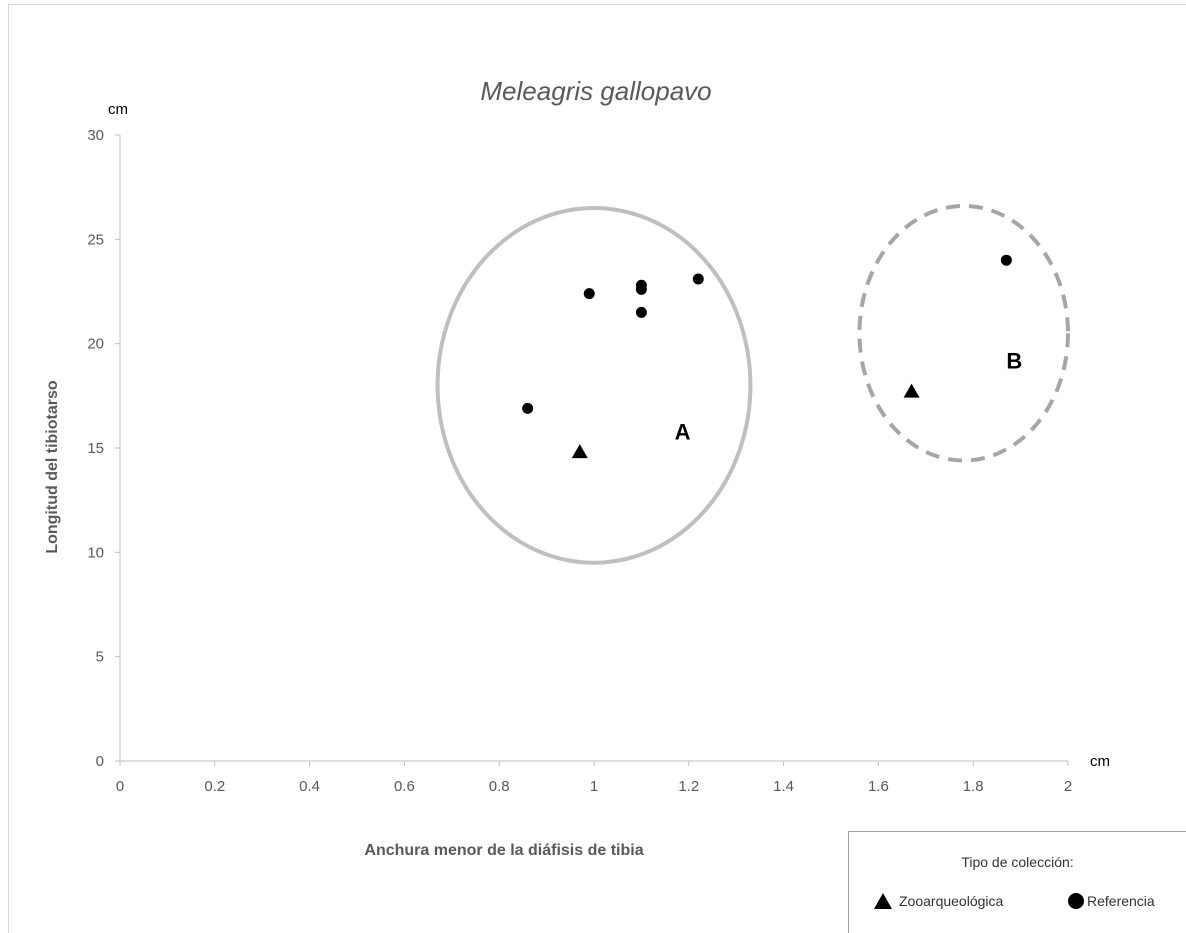 The image size is (1186, 933). I want to click on y-tick-label: 25, so click(95, 239).